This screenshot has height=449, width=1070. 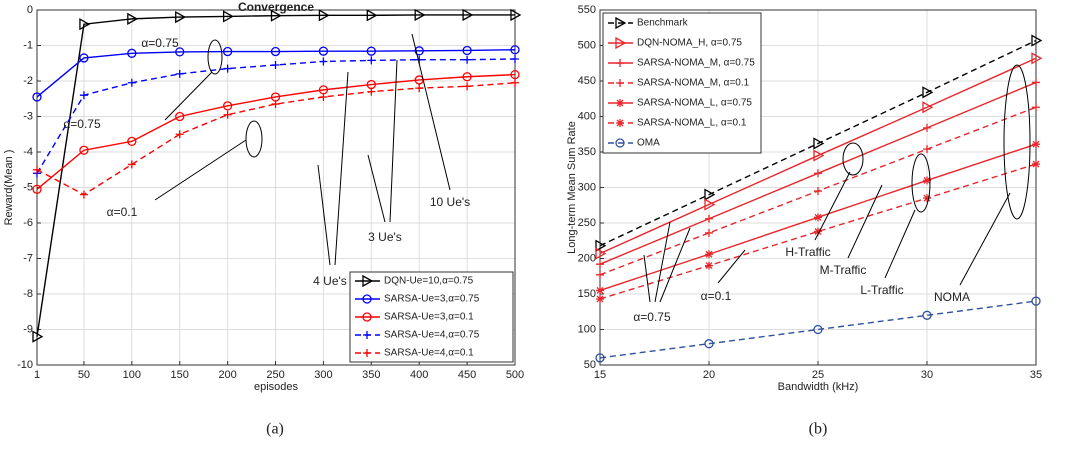 What do you see at coordinates (432, 335) in the screenshot?
I see `legend-label: SARSA-Ue=4,α=0.75` at bounding box center [432, 335].